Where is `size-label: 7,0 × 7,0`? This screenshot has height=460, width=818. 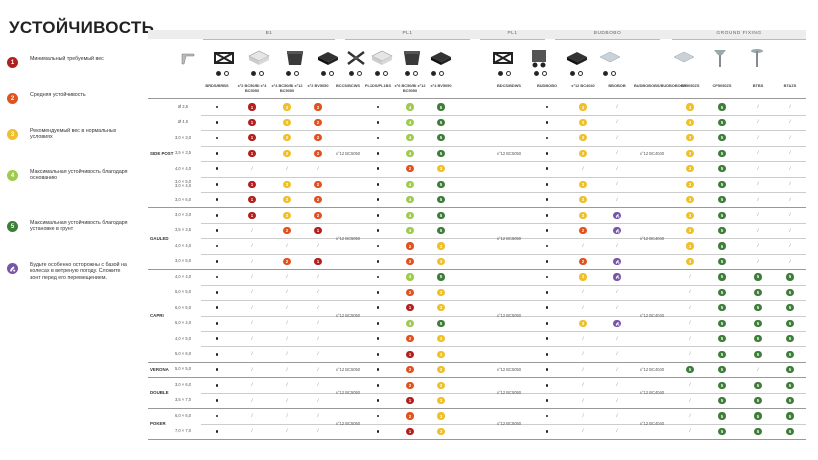 size-label: 7,0 × 7,0 is located at coordinates (183, 431).